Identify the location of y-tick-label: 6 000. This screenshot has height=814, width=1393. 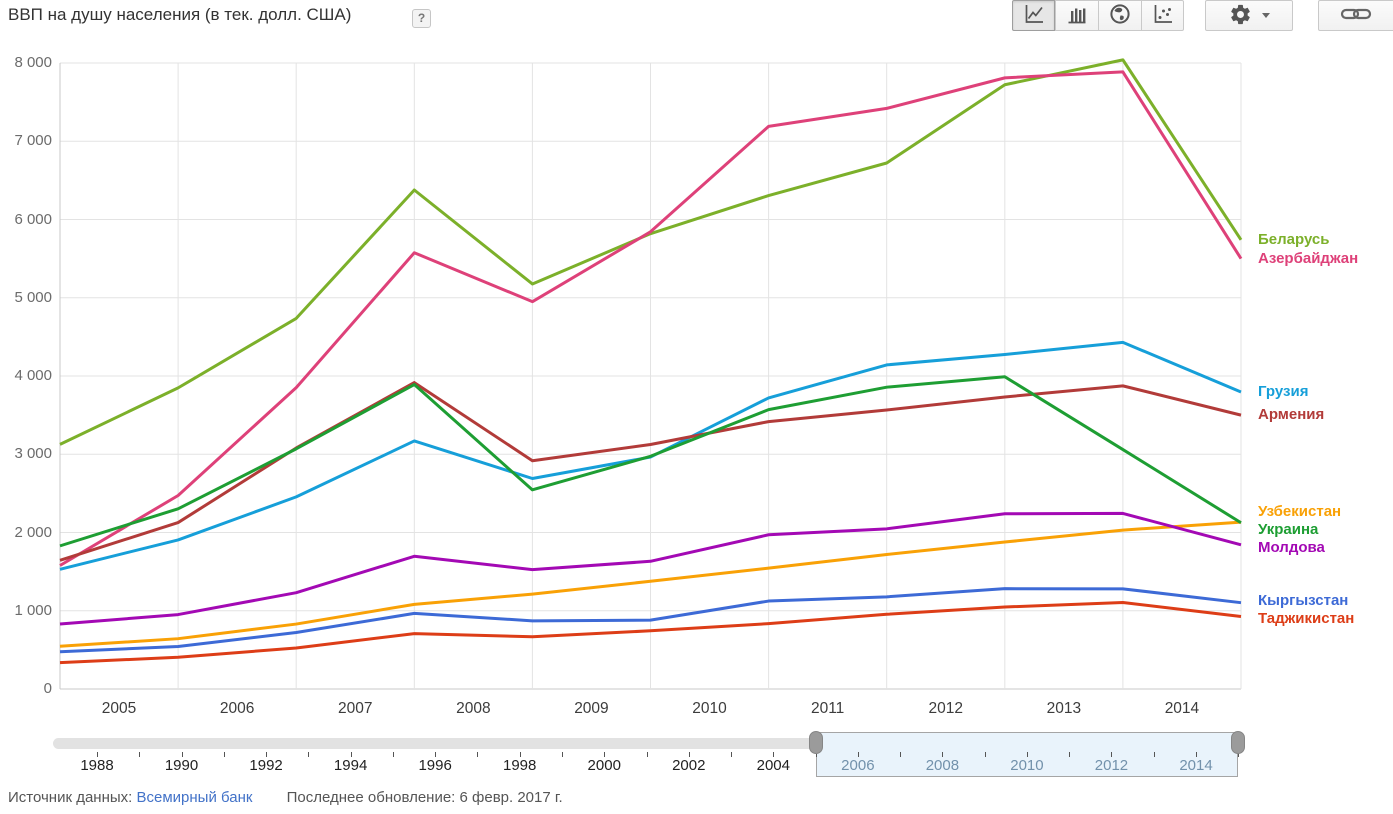
(33, 219).